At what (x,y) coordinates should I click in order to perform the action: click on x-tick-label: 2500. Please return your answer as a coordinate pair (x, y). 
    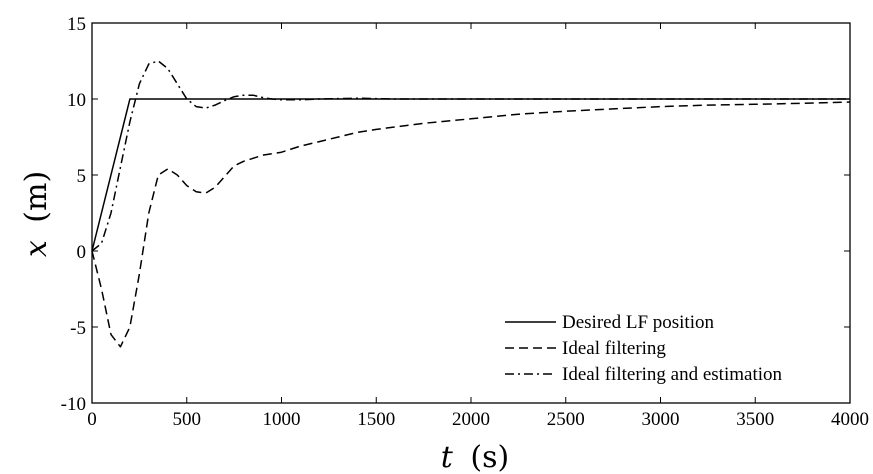
    Looking at the image, I should click on (566, 419).